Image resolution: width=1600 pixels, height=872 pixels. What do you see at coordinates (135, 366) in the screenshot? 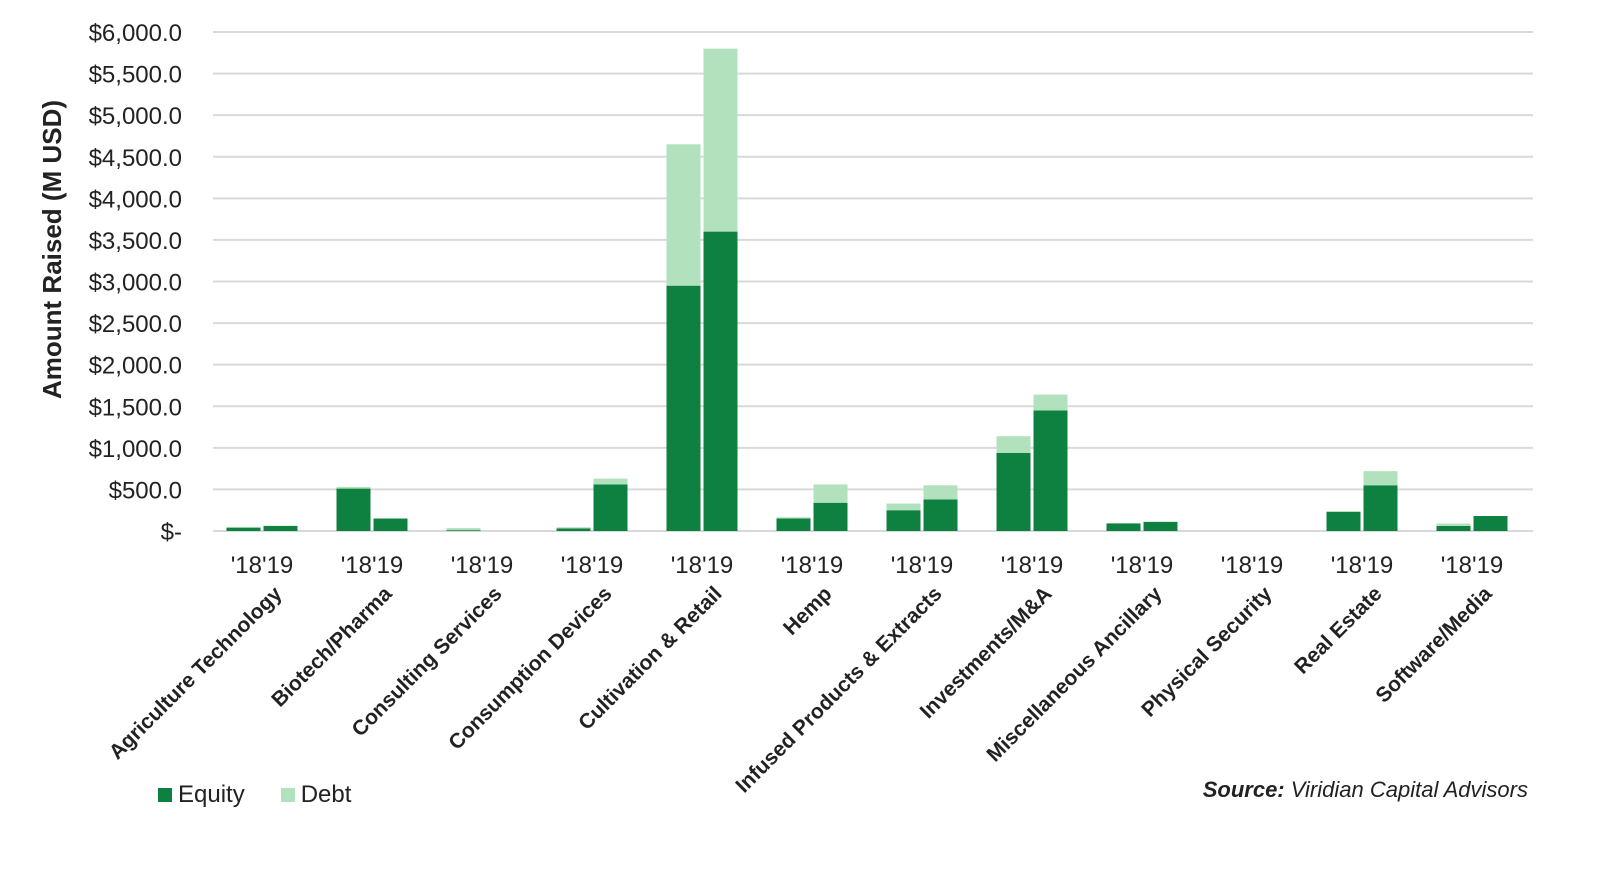
I see `y-tick-label: $2,000.0` at bounding box center [135, 366].